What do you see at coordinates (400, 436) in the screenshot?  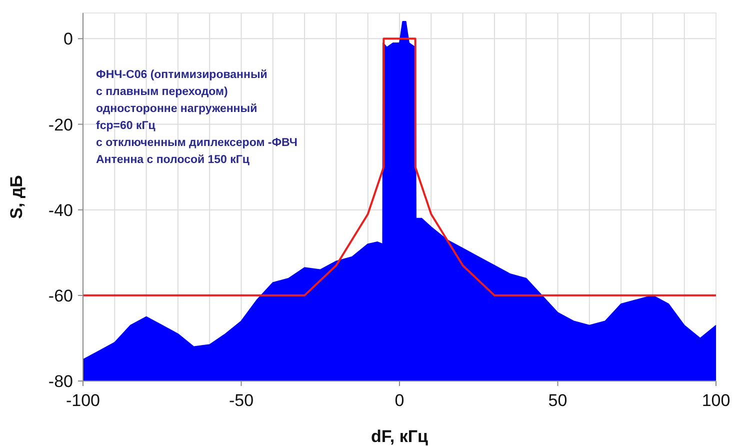 I see `x-axis-title: dF, кГц` at bounding box center [400, 436].